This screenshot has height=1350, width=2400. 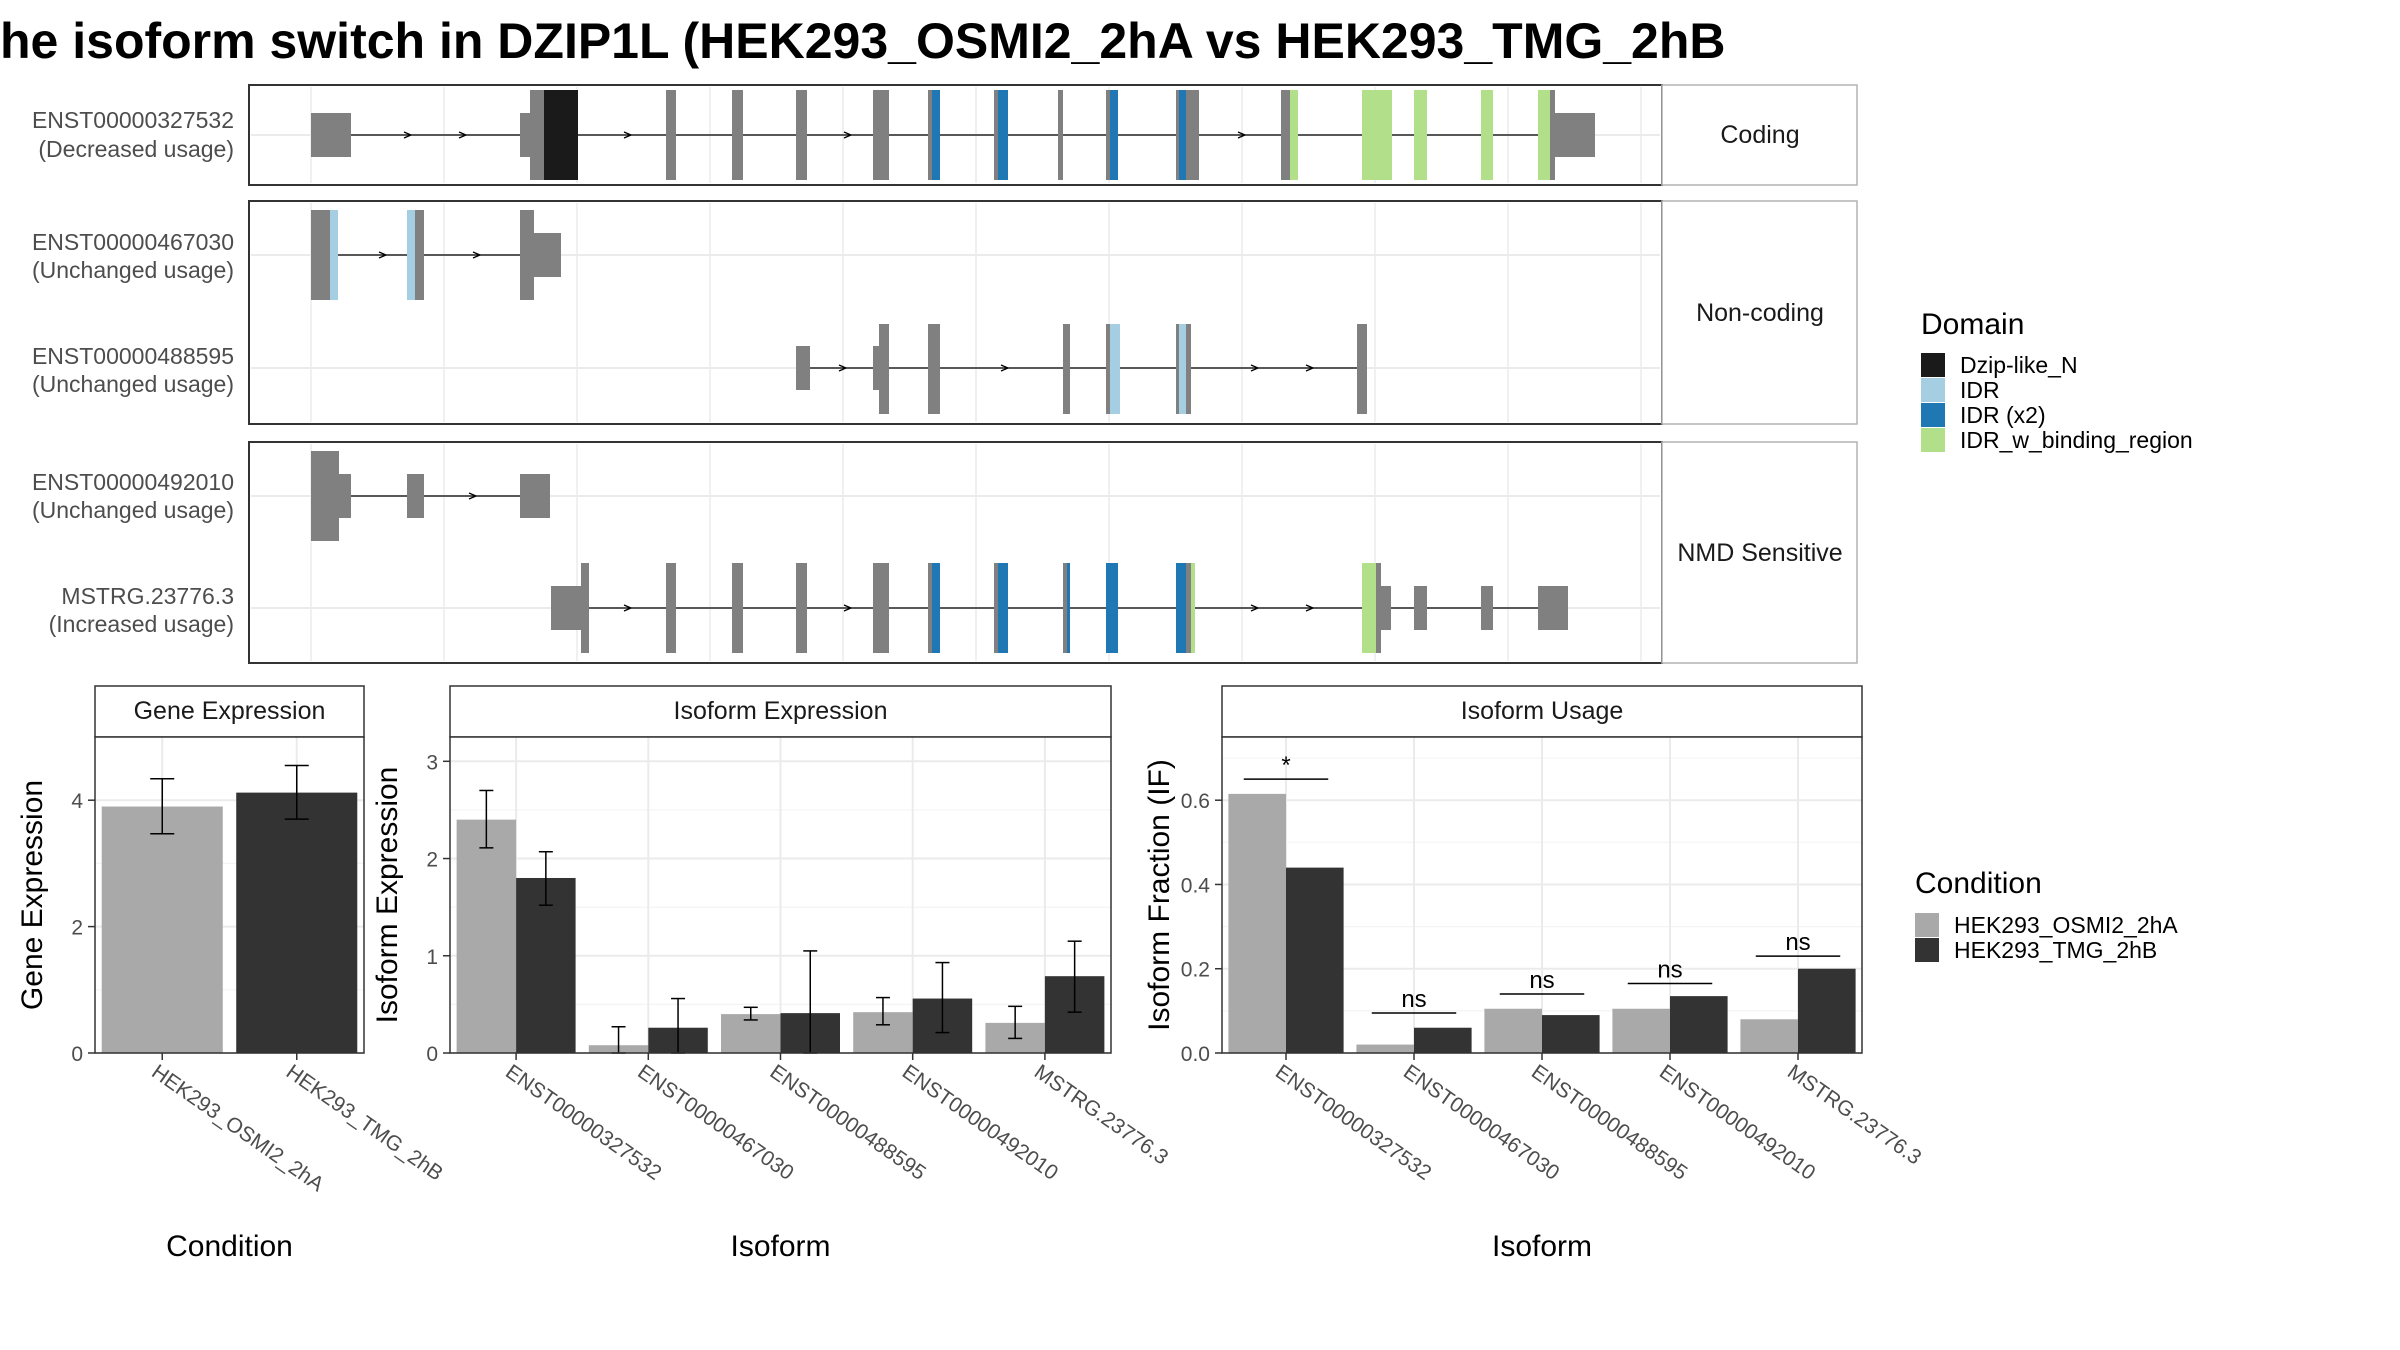 I want to click on legend-label-dzip-like-n: Dzip-like_N, so click(x=2019, y=365).